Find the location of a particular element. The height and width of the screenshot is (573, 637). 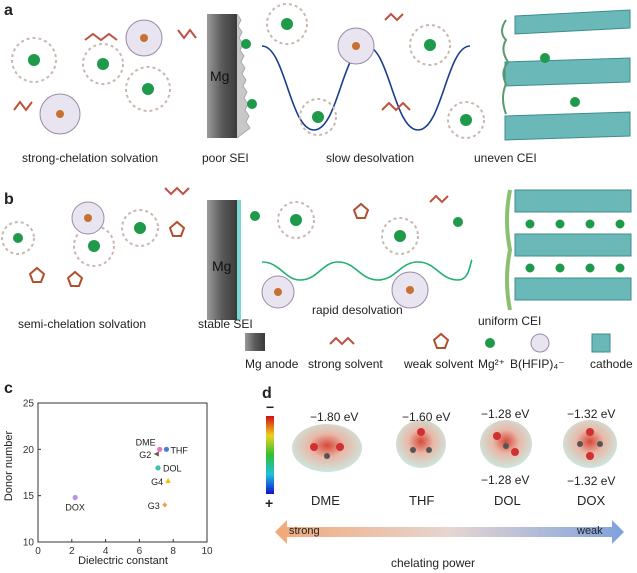

solvation-cluster-b4 is located at coordinates (296, 220).